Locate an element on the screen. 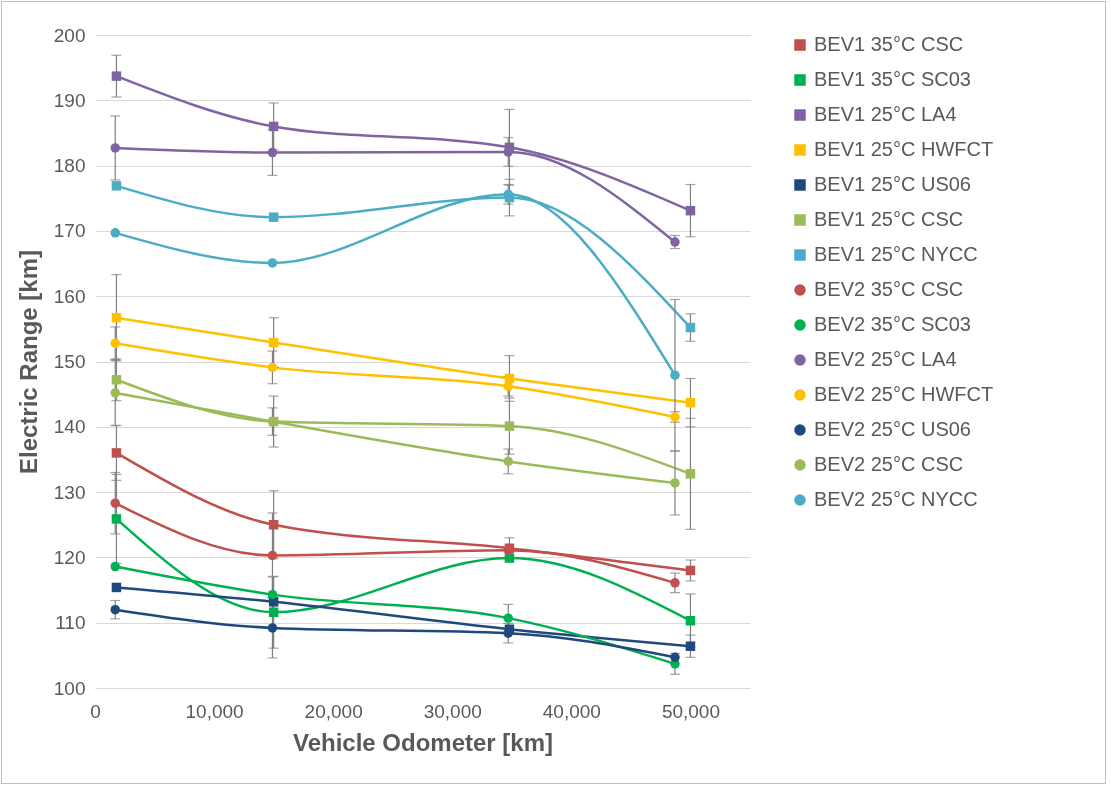  legend-label: BEV1 35°C CSC is located at coordinates (889, 44).